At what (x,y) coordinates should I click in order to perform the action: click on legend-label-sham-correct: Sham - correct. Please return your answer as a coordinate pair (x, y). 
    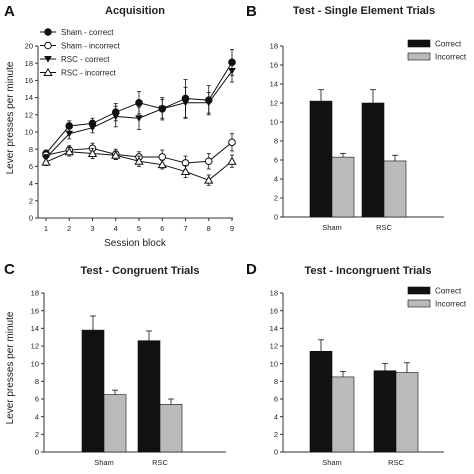
    Looking at the image, I should click on (87, 32).